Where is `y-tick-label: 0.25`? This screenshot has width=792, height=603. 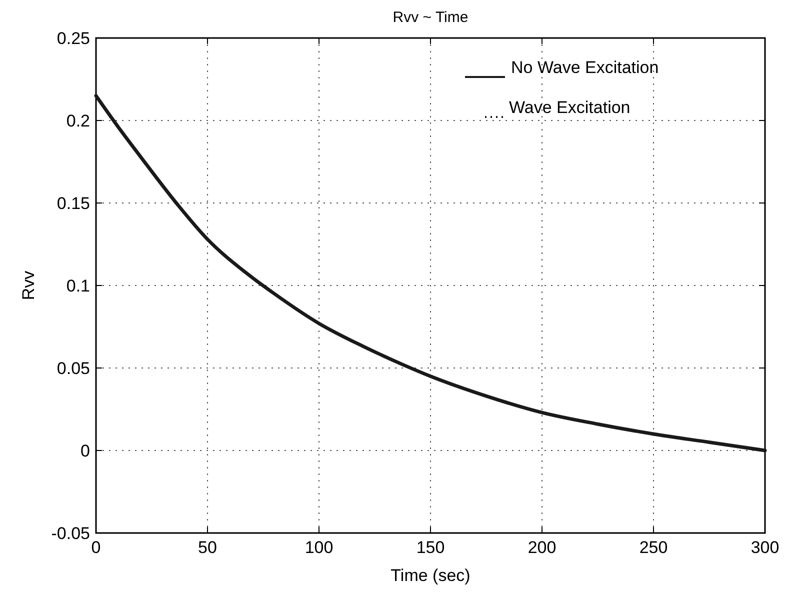
y-tick-label: 0.25 is located at coordinates (73, 38).